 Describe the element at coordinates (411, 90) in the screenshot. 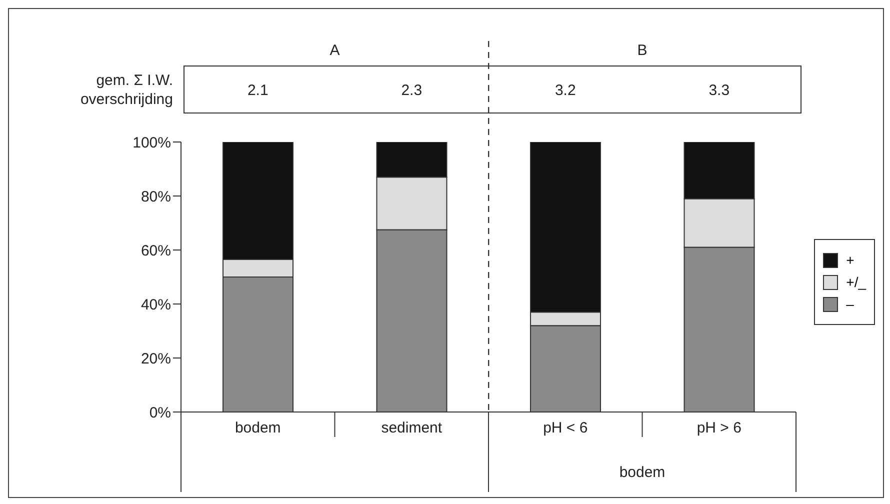

I see `text: 2.3` at that location.